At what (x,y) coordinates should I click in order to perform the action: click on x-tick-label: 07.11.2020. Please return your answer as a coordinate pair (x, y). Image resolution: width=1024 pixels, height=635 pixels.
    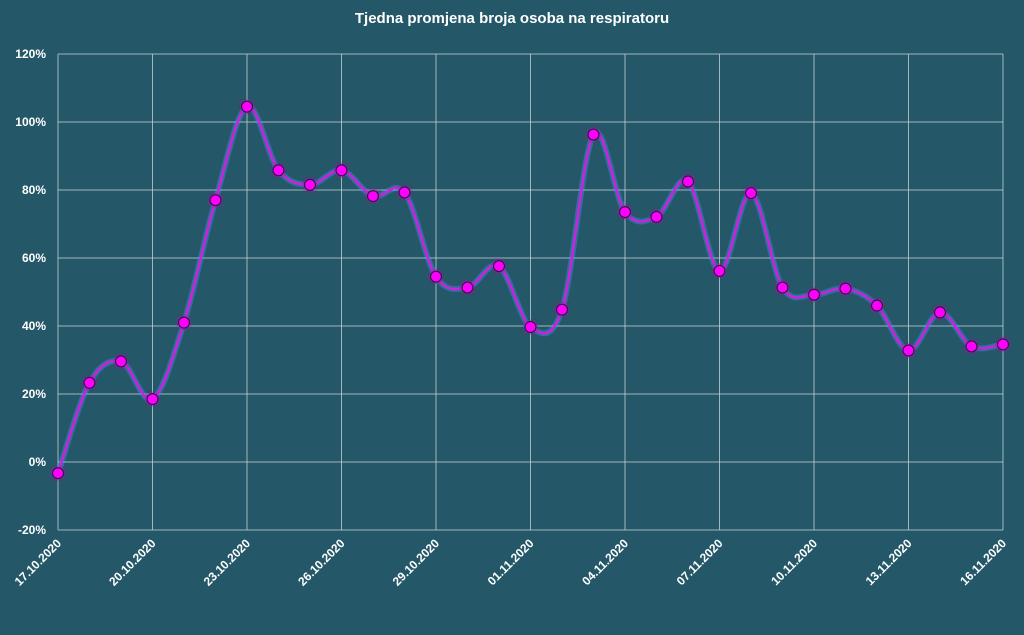
    Looking at the image, I should click on (700, 562).